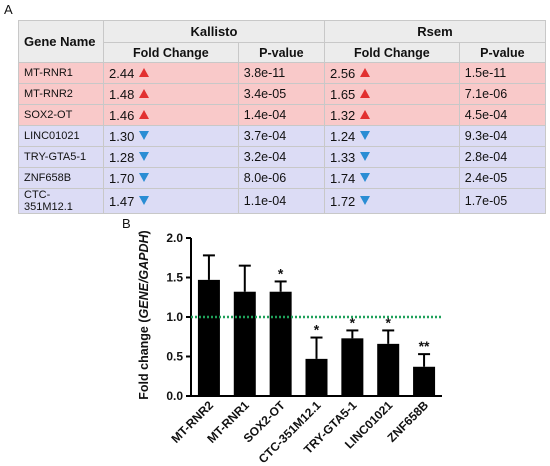  What do you see at coordinates (342, 115) in the screenshot?
I see `rsem-fold-change-cell-value: 1.32` at bounding box center [342, 115].